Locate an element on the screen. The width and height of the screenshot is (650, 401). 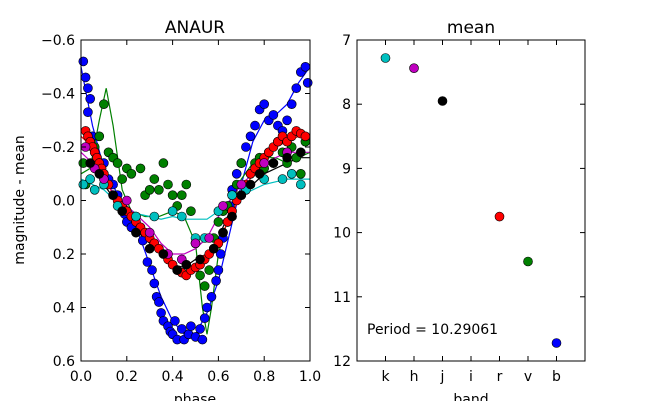
band-tick-b: b is located at coordinates (556, 377).